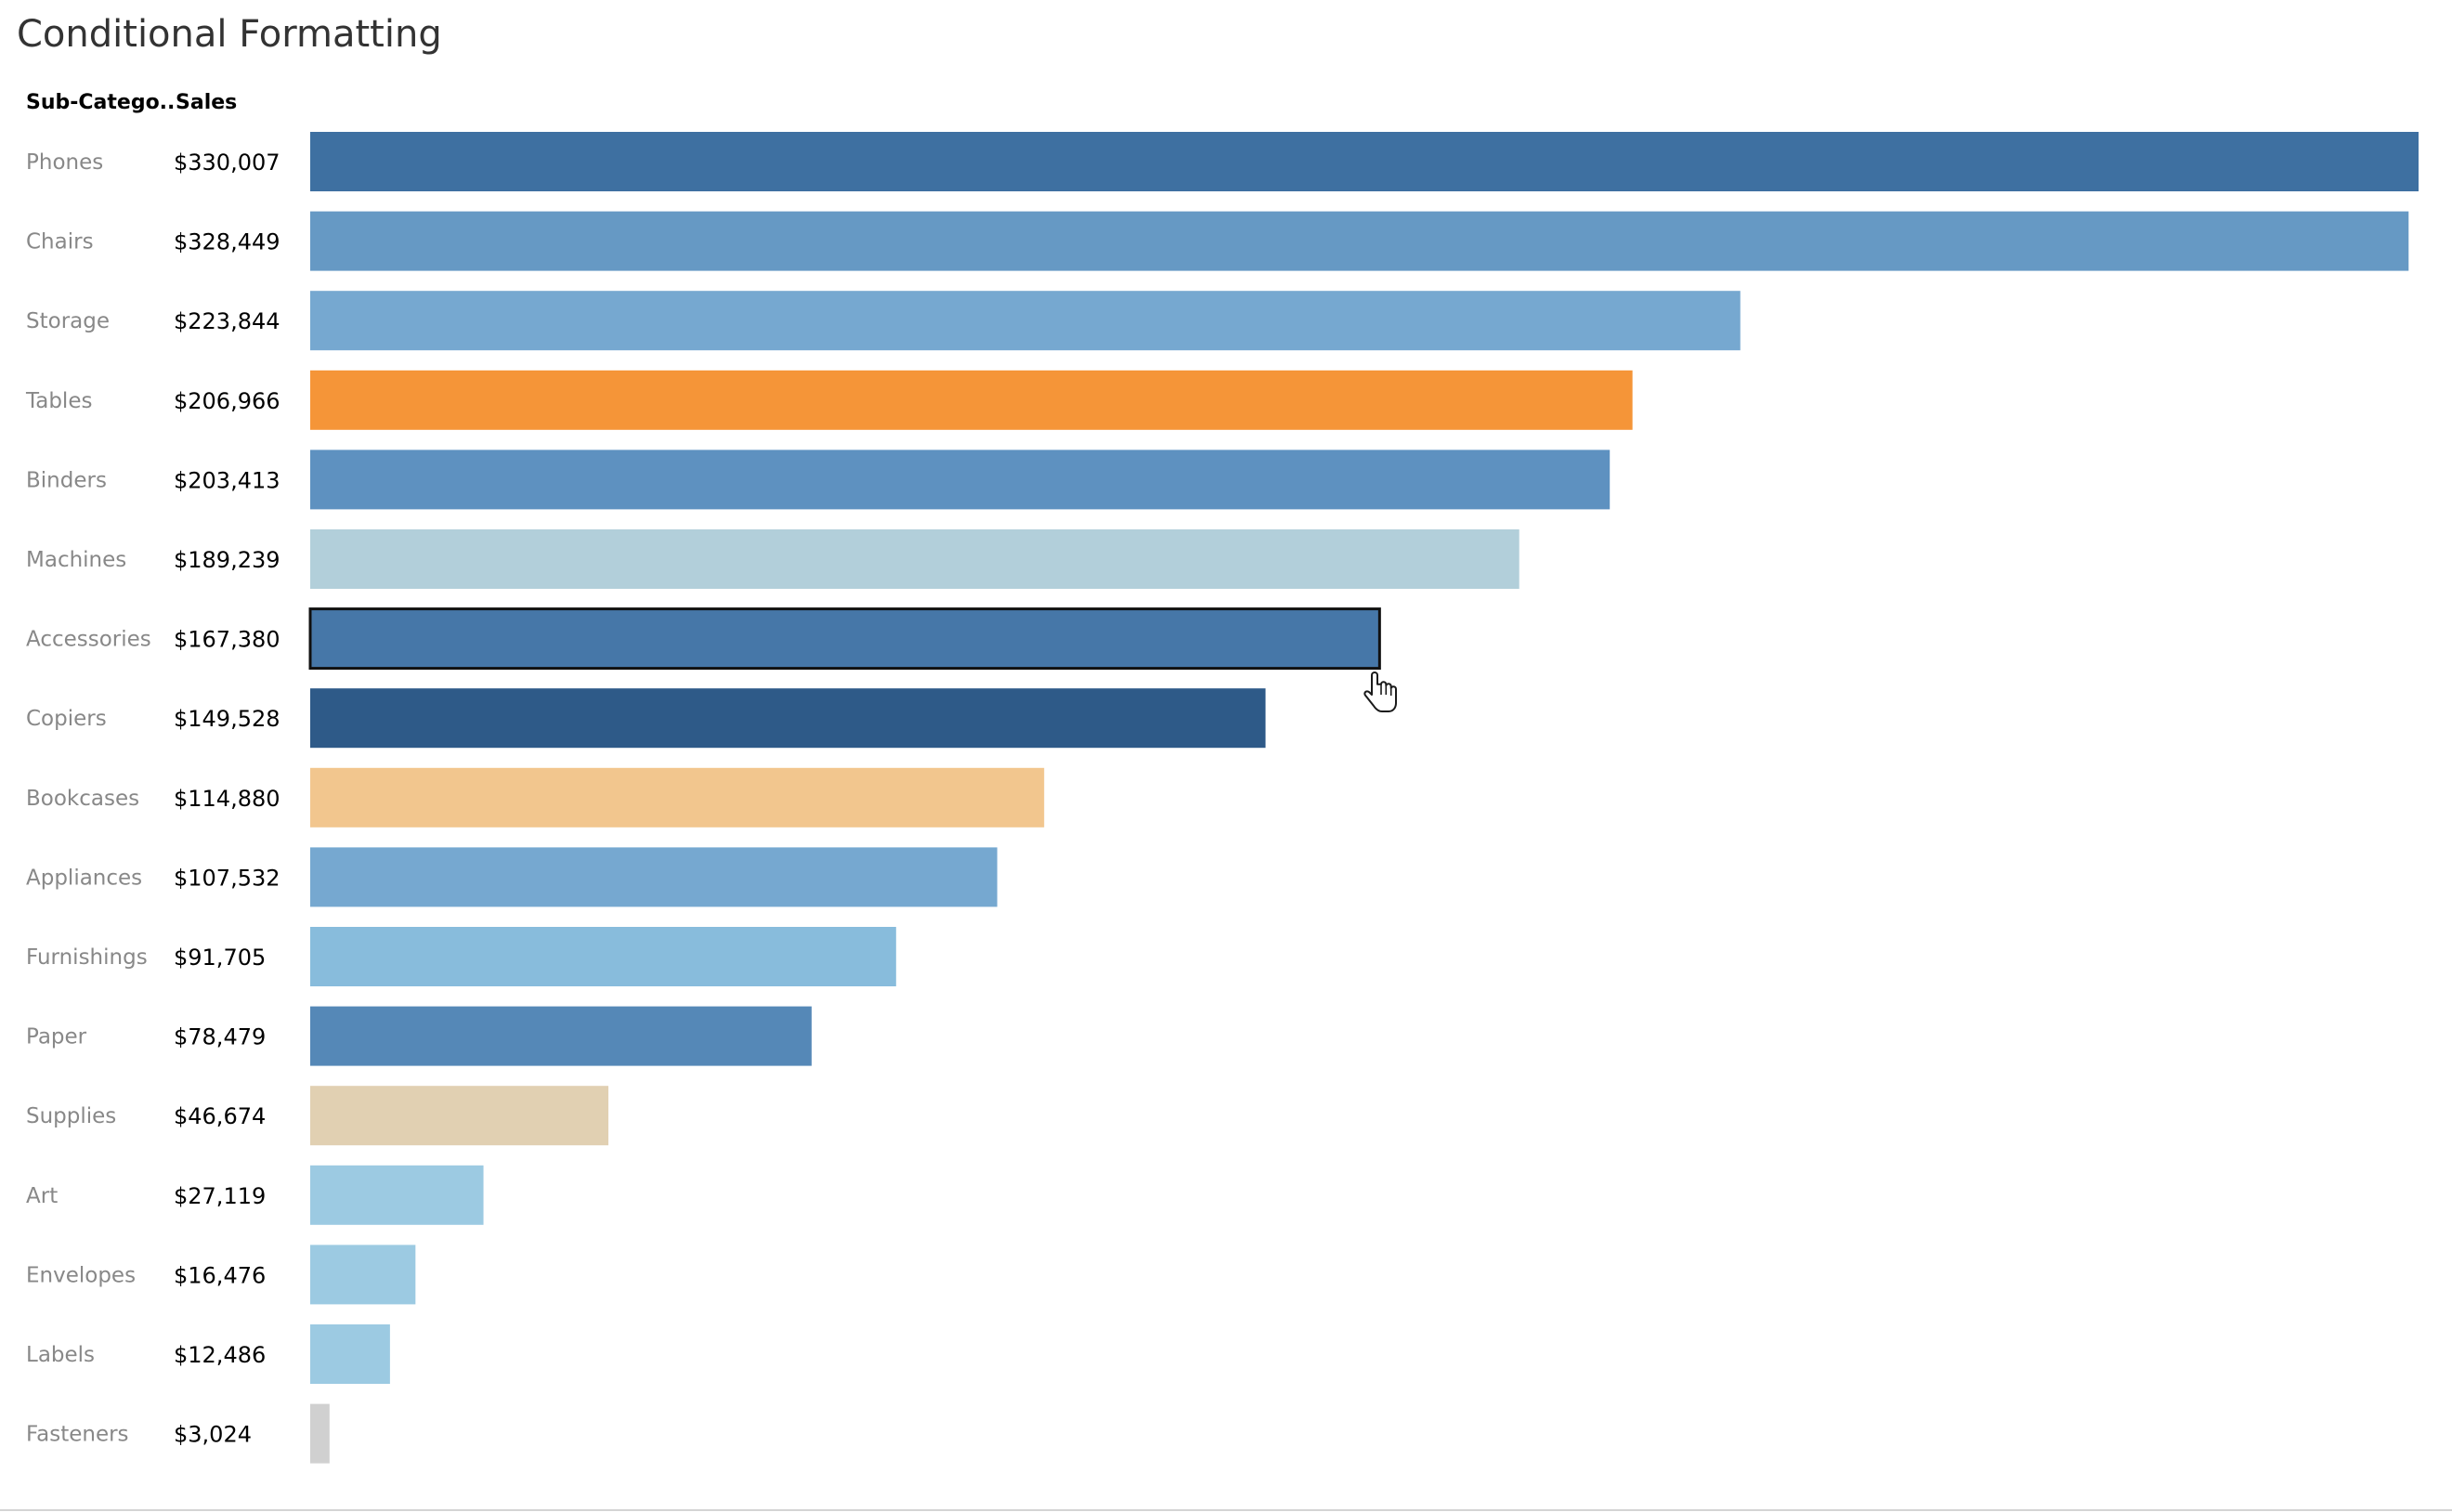 The width and height of the screenshot is (2452, 1512). I want to click on category-label-machines: Machines, so click(76, 560).